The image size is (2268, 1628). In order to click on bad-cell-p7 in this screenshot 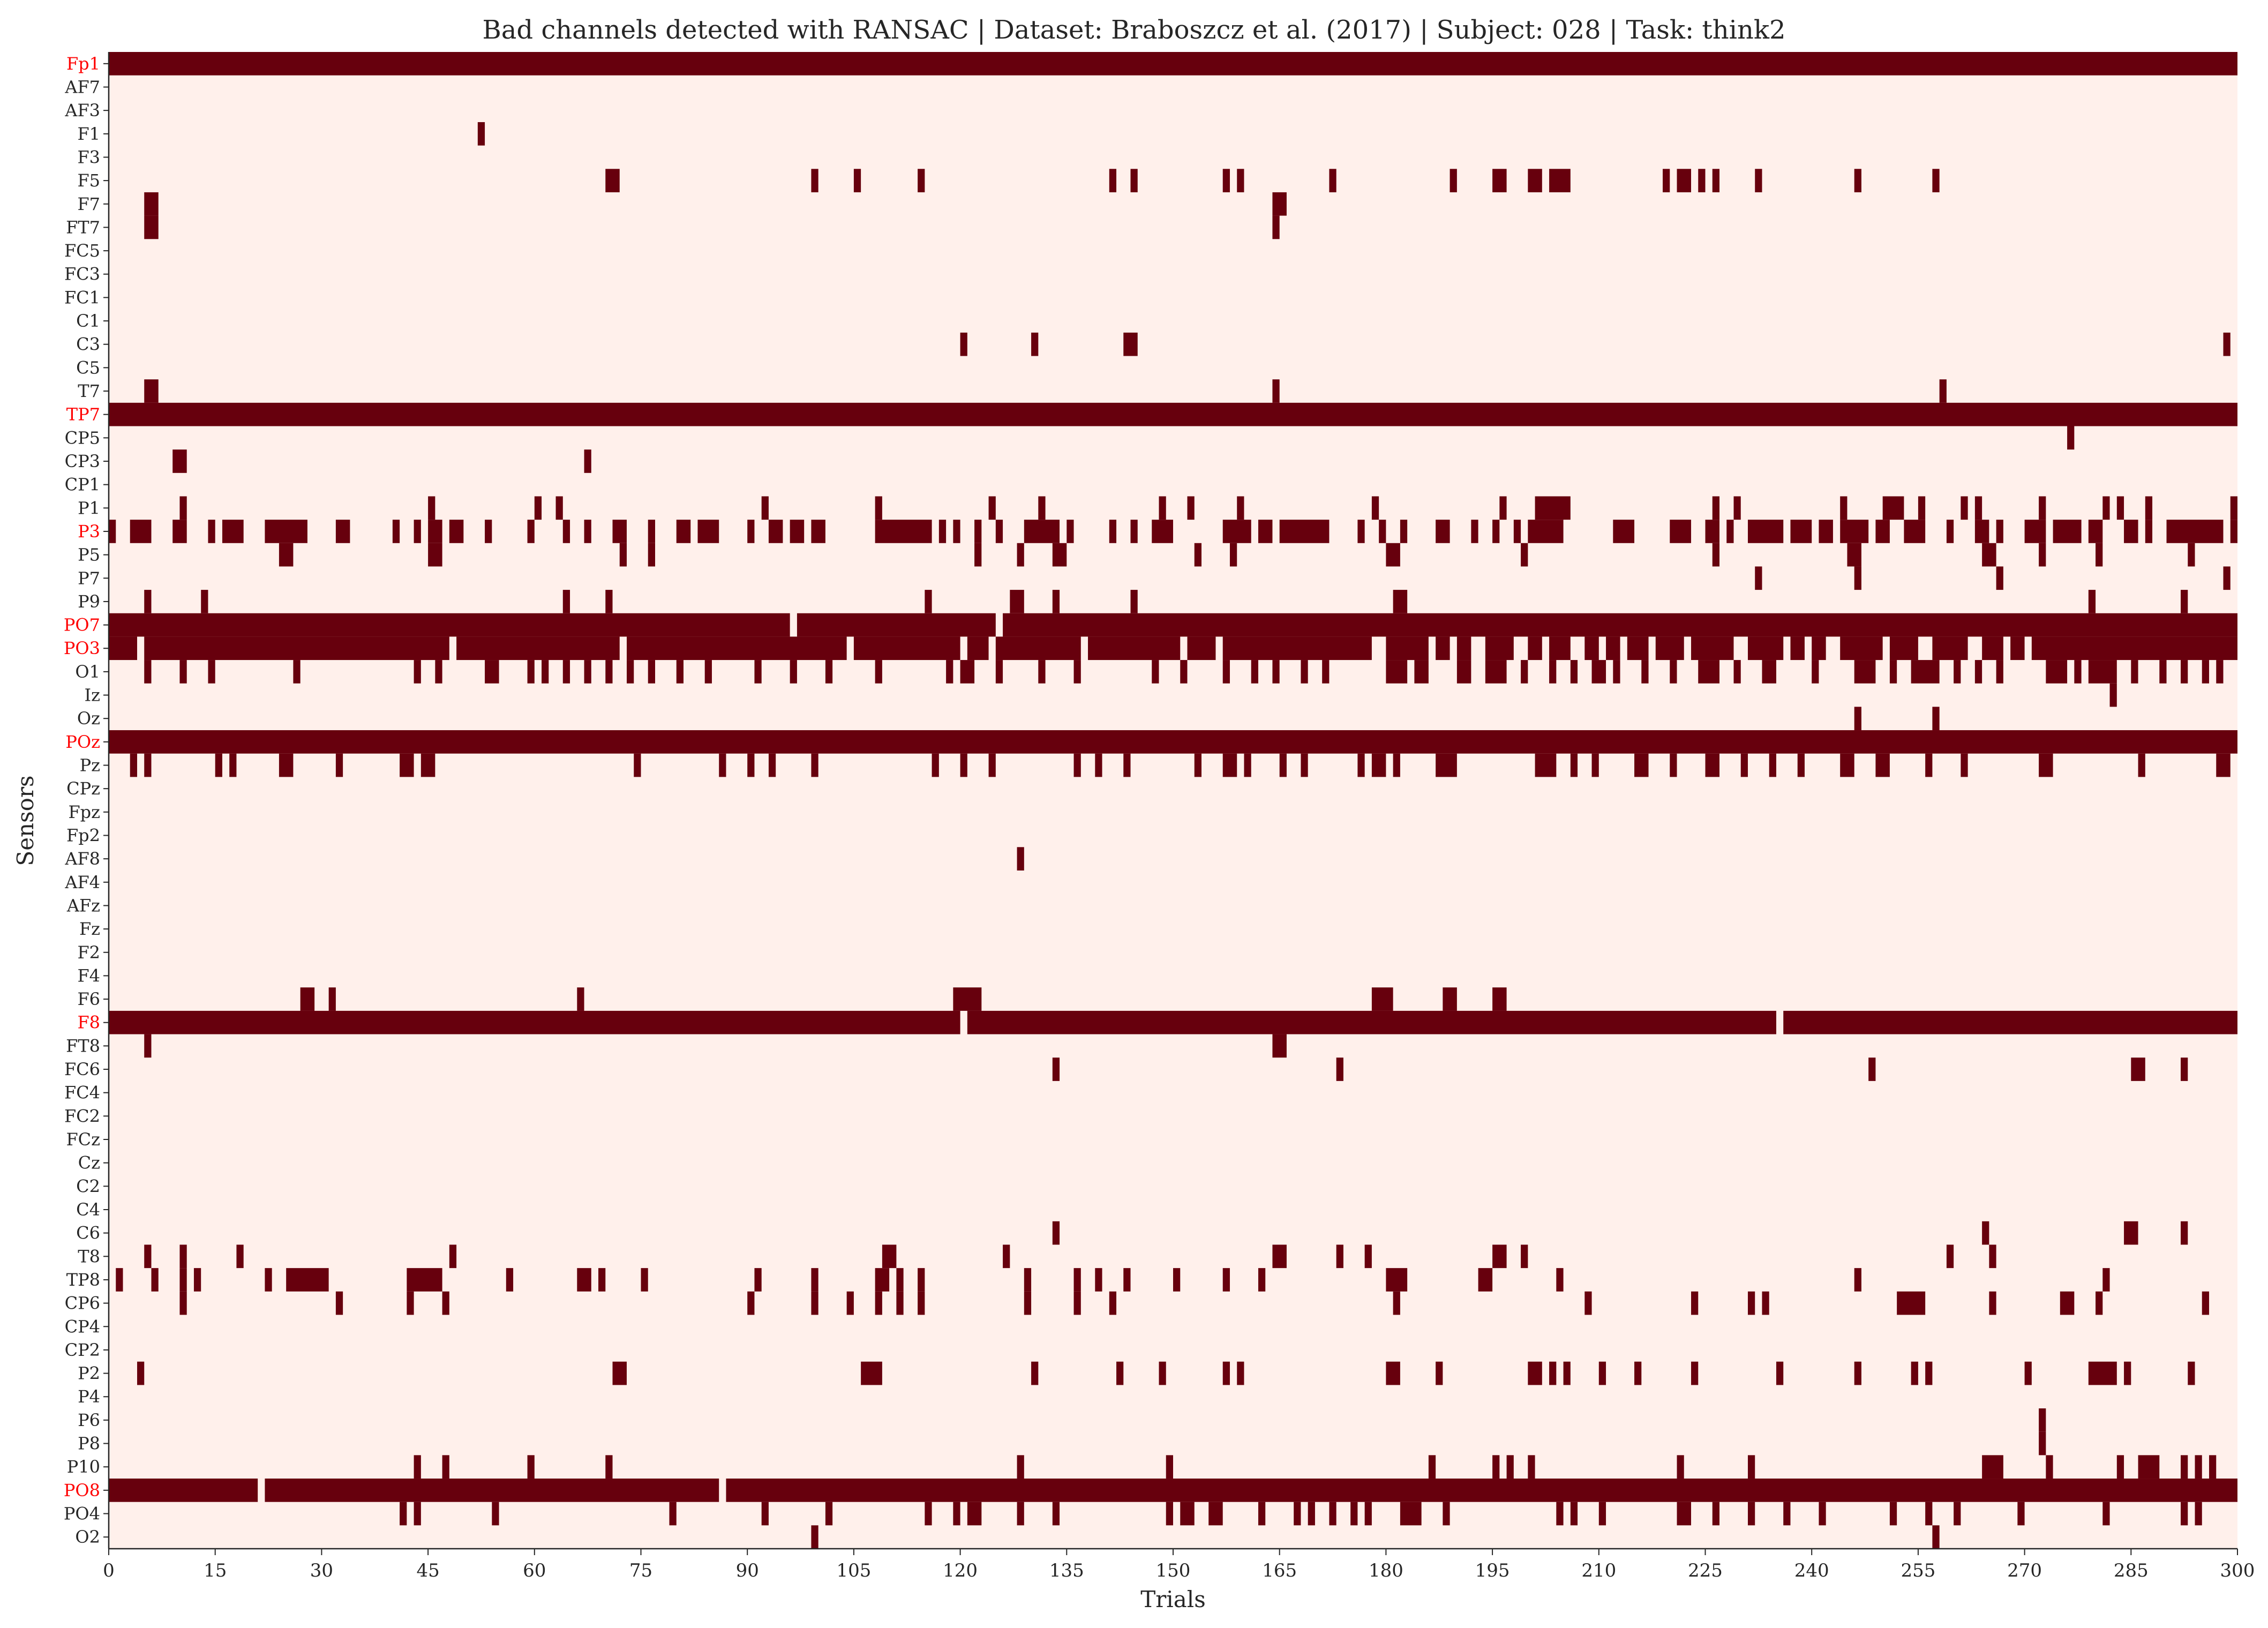, I will do `click(1857, 578)`.